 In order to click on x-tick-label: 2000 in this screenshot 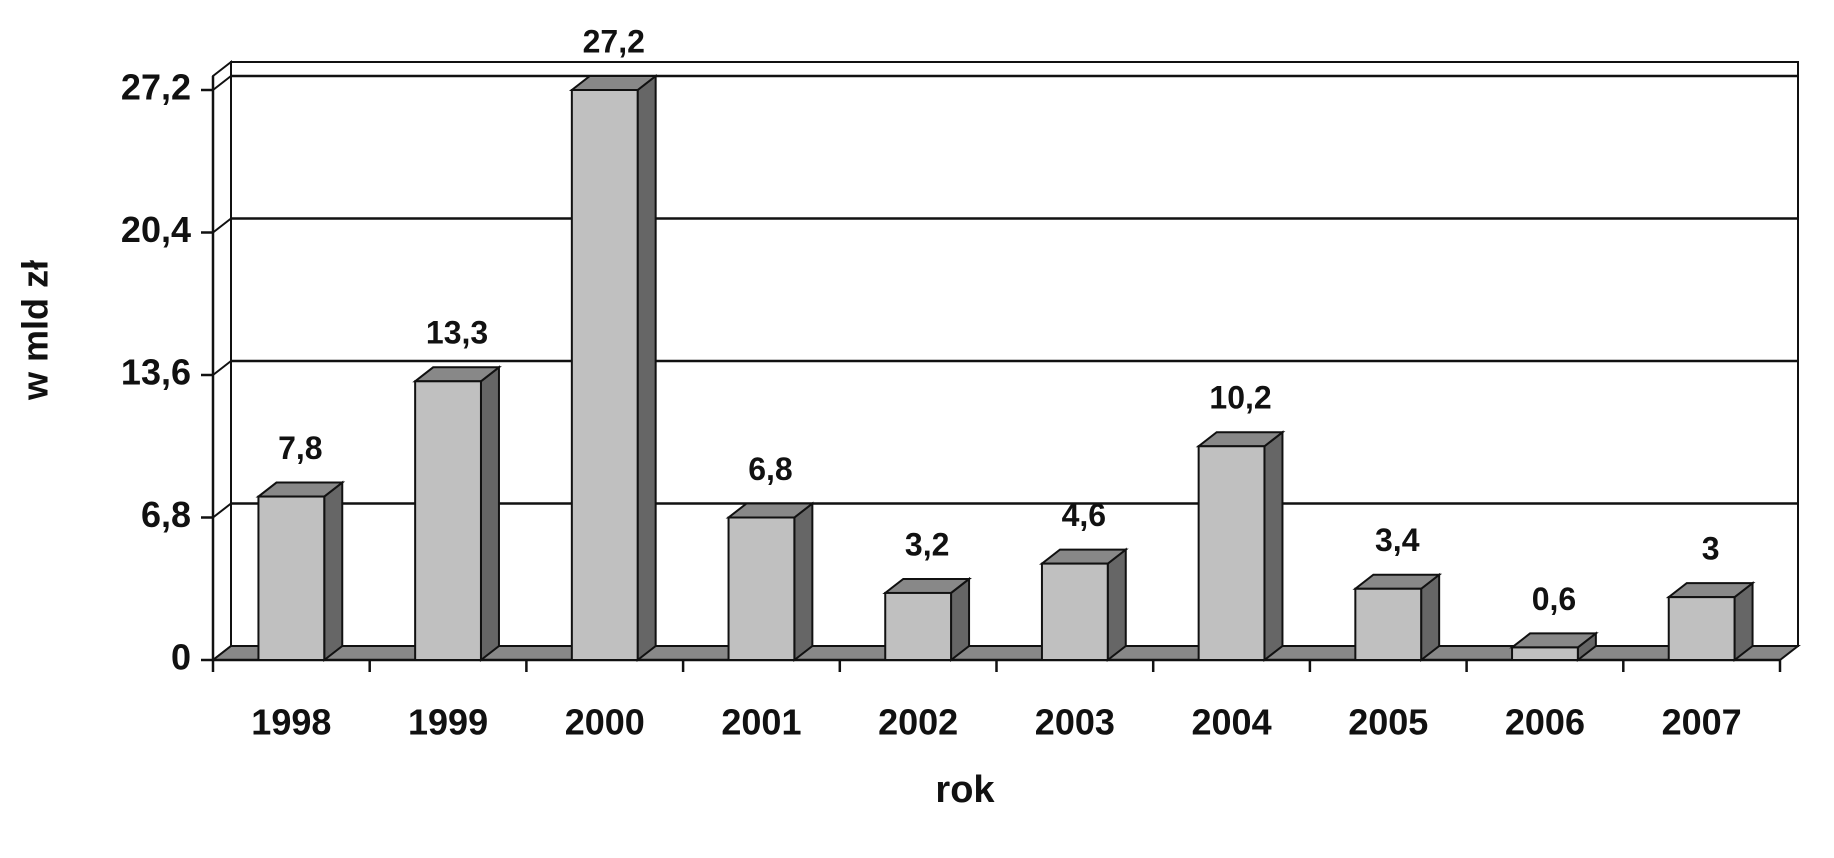, I will do `click(605, 722)`.